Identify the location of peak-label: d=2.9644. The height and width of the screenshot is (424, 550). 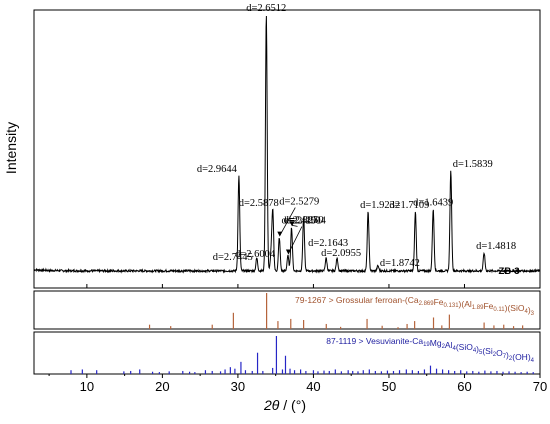
(217, 169).